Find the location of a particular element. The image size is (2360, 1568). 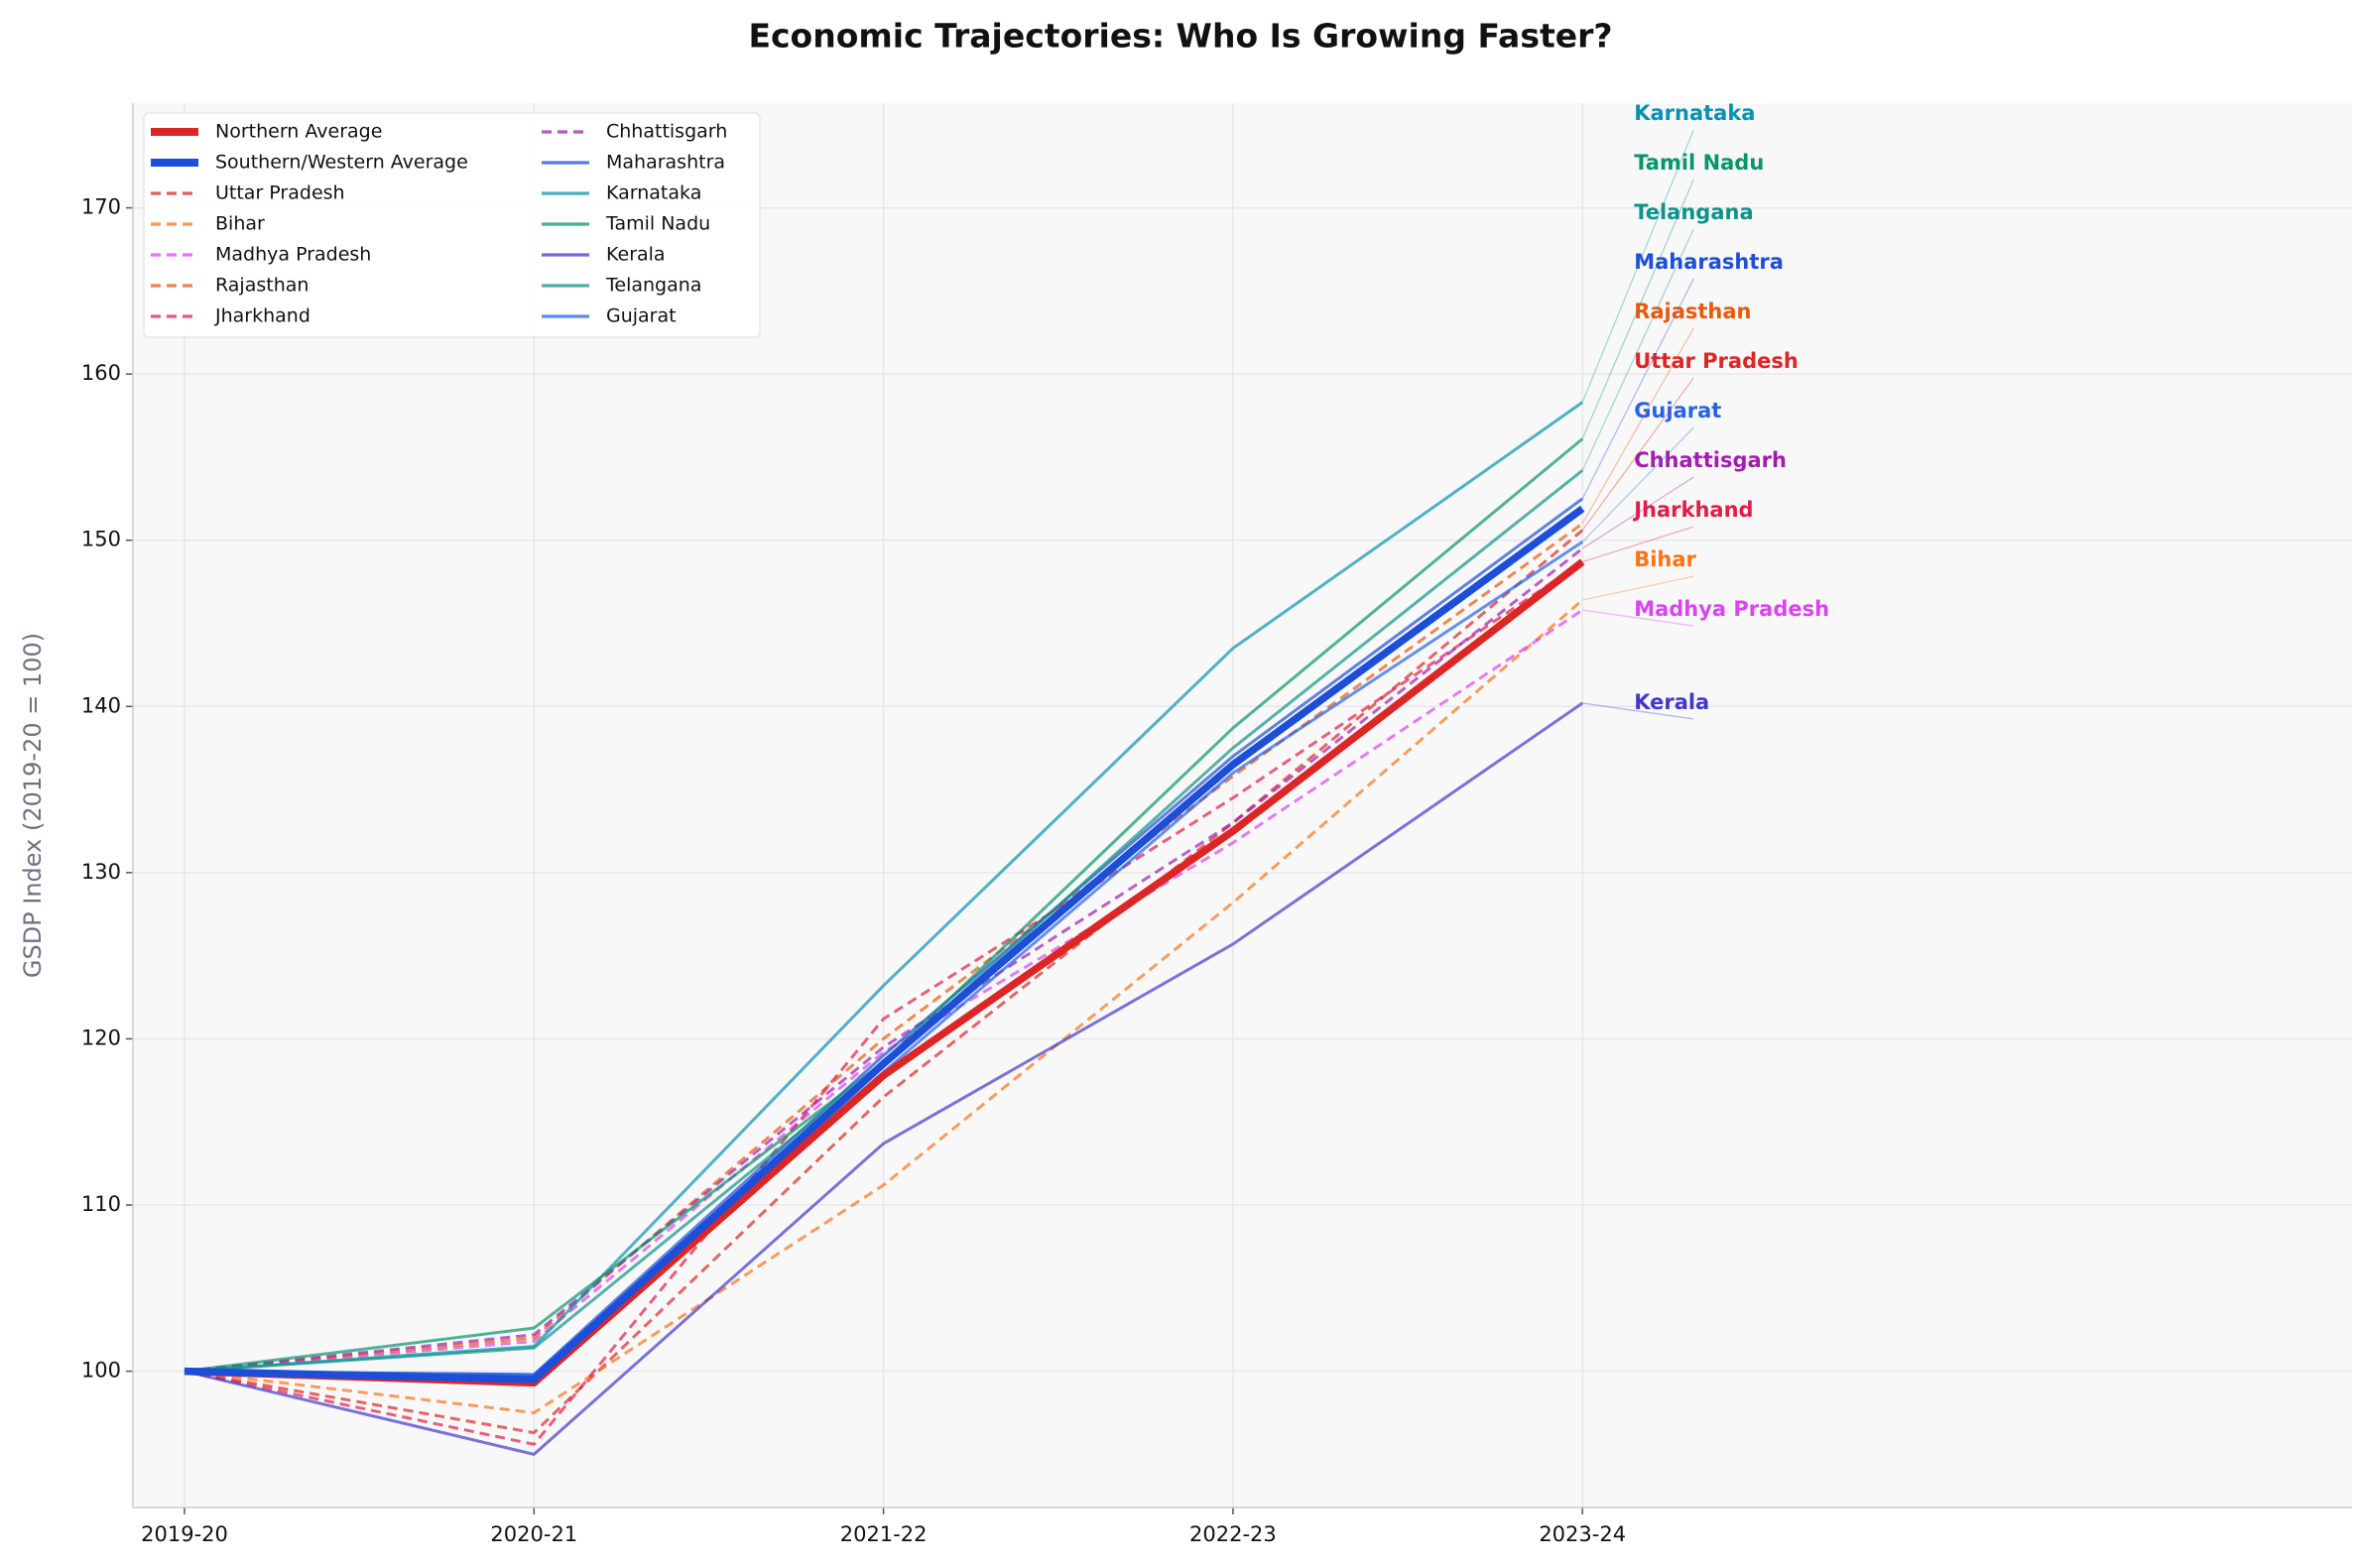

end-label: Gujarat is located at coordinates (1677, 410).